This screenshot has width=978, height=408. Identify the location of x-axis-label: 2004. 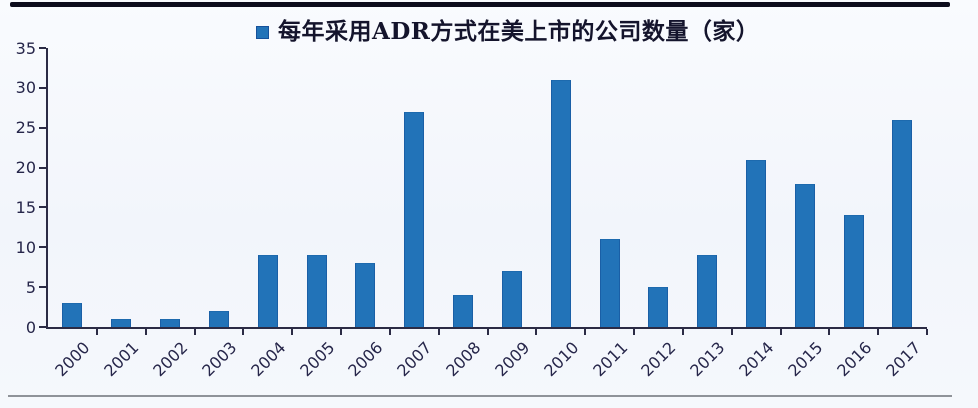
(268, 359).